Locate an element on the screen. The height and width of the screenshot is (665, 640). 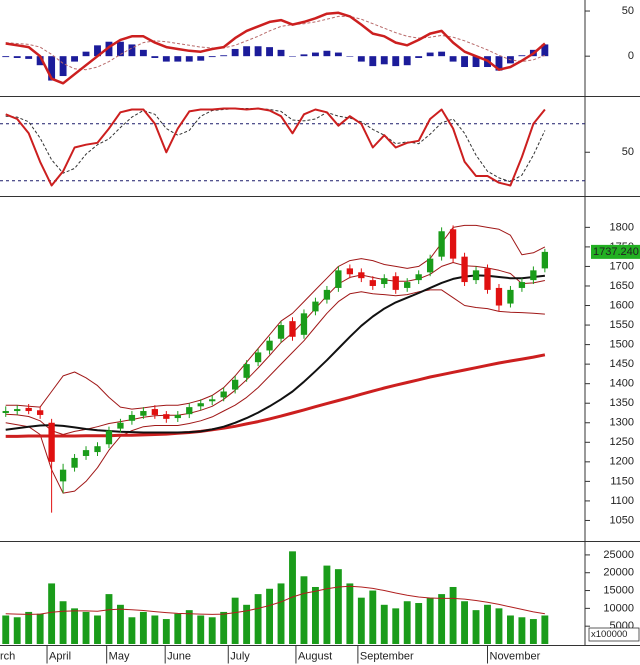
y-tick-label: 1300 is located at coordinates (622, 423).